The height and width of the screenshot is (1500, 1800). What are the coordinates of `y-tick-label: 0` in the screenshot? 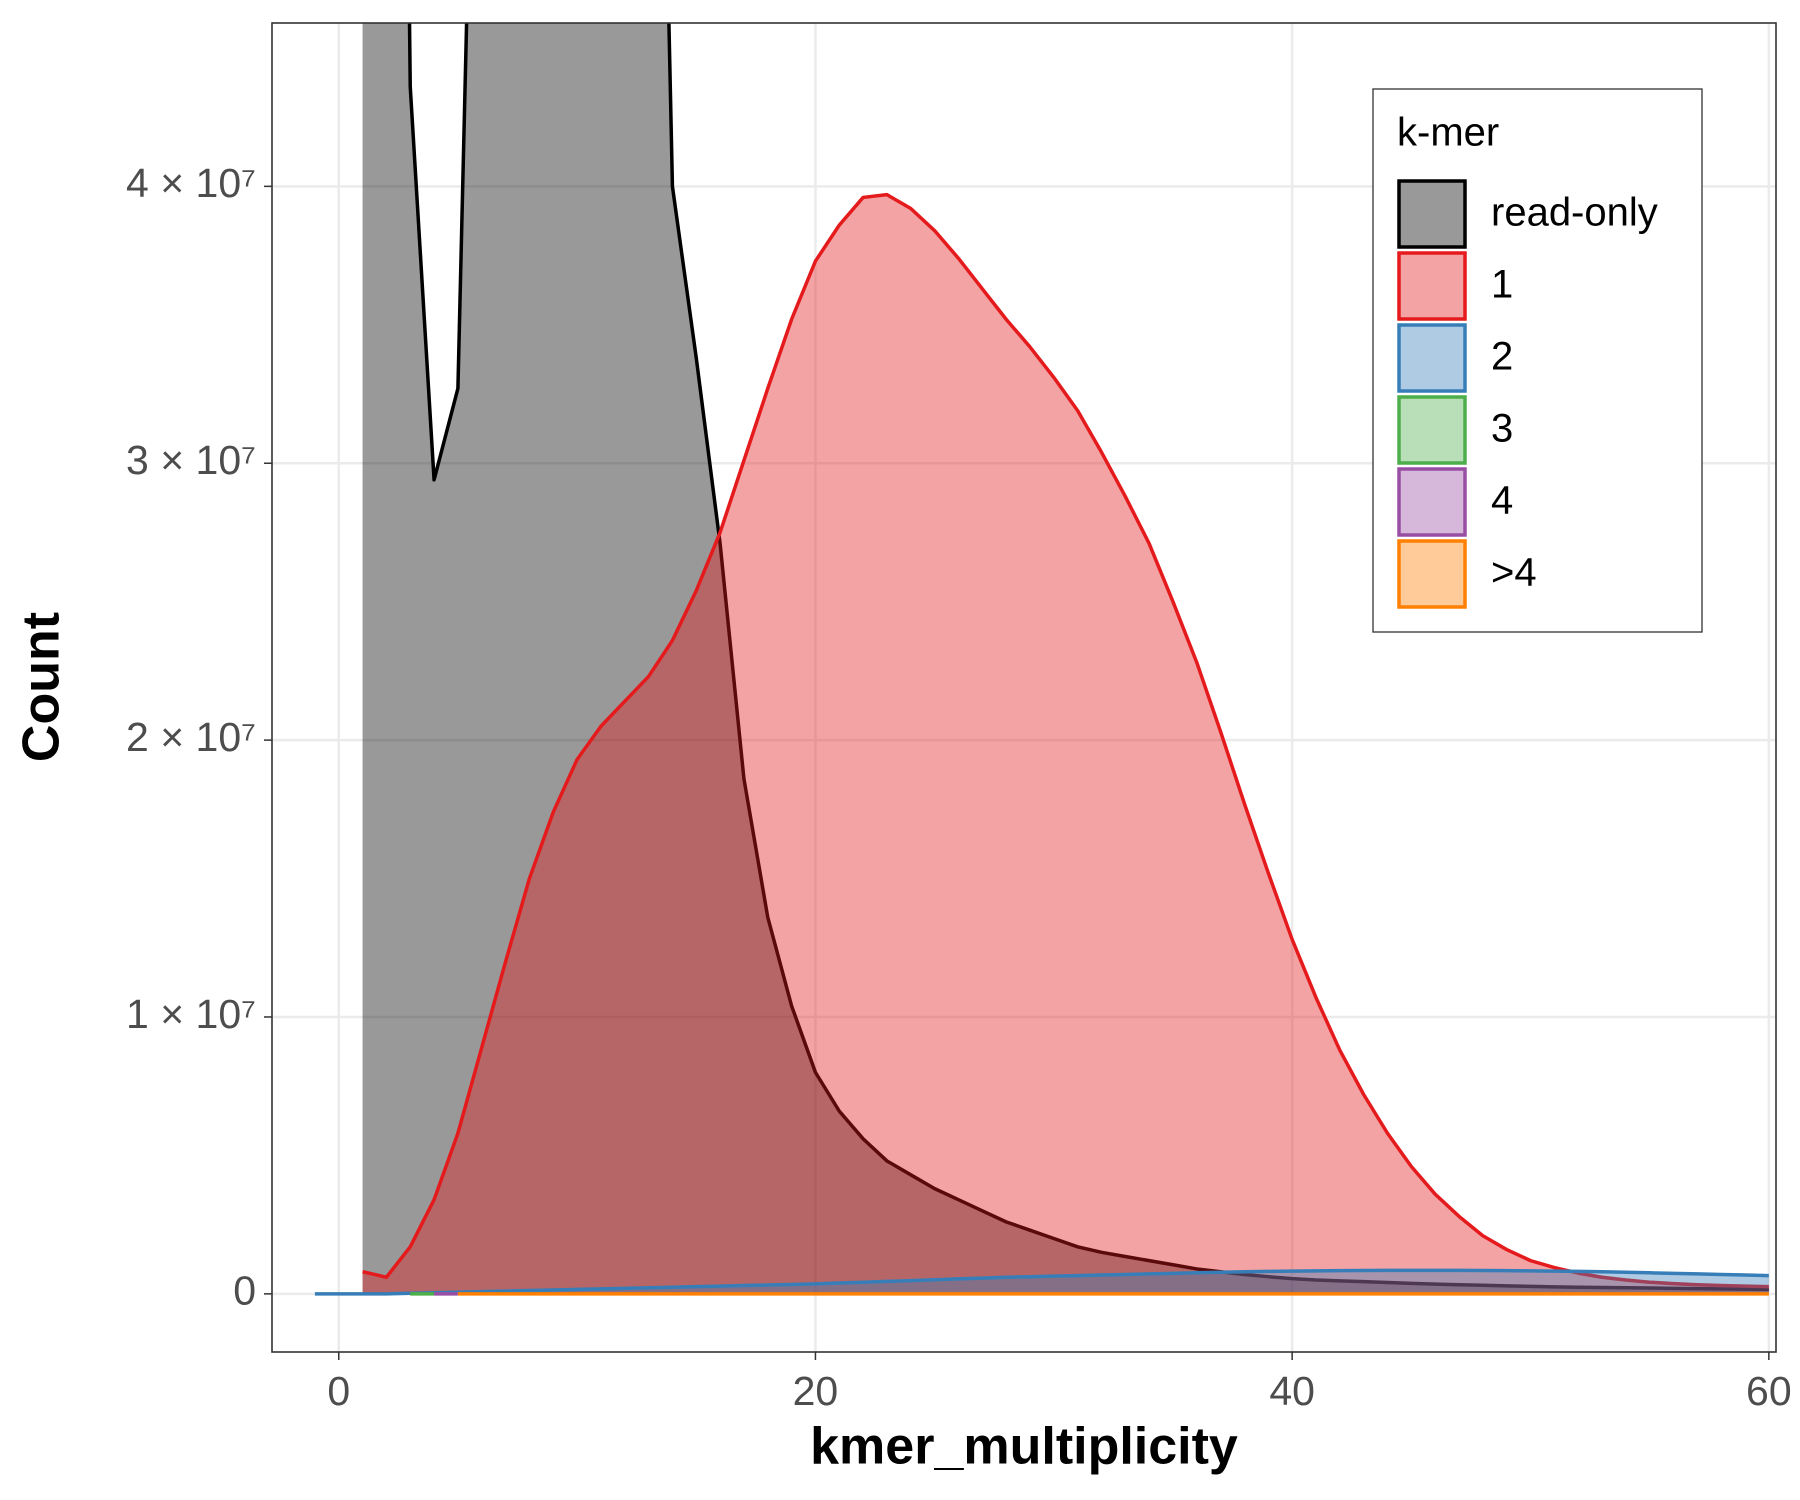 It's located at (244, 1291).